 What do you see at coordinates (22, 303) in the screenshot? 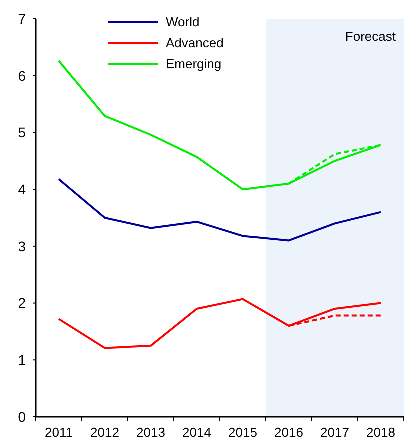
I see `y-tick-label: 2` at bounding box center [22, 303].